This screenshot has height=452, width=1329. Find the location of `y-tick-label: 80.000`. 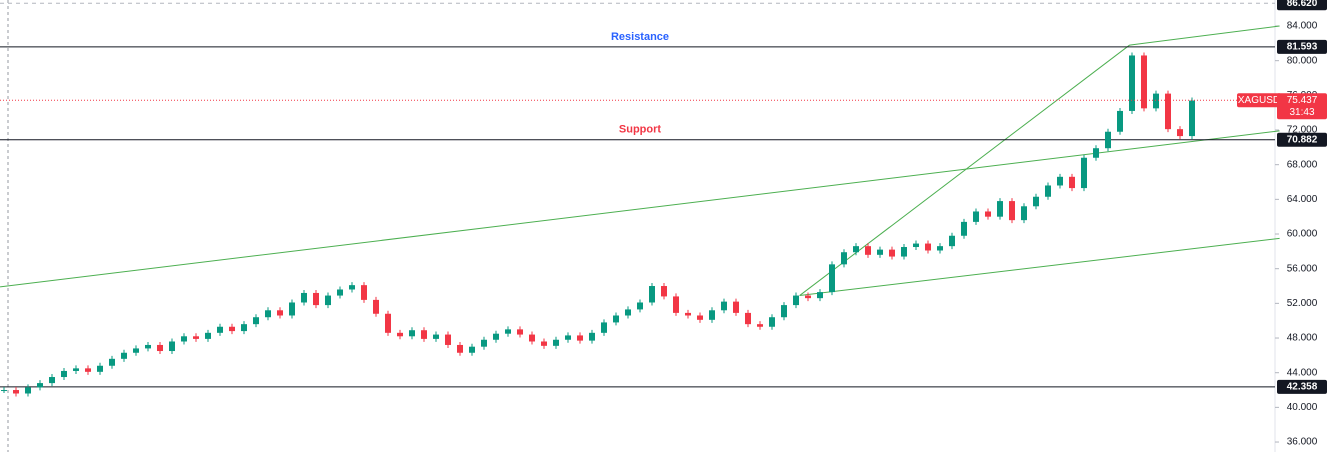

y-tick-label: 80.000 is located at coordinates (1302, 60).